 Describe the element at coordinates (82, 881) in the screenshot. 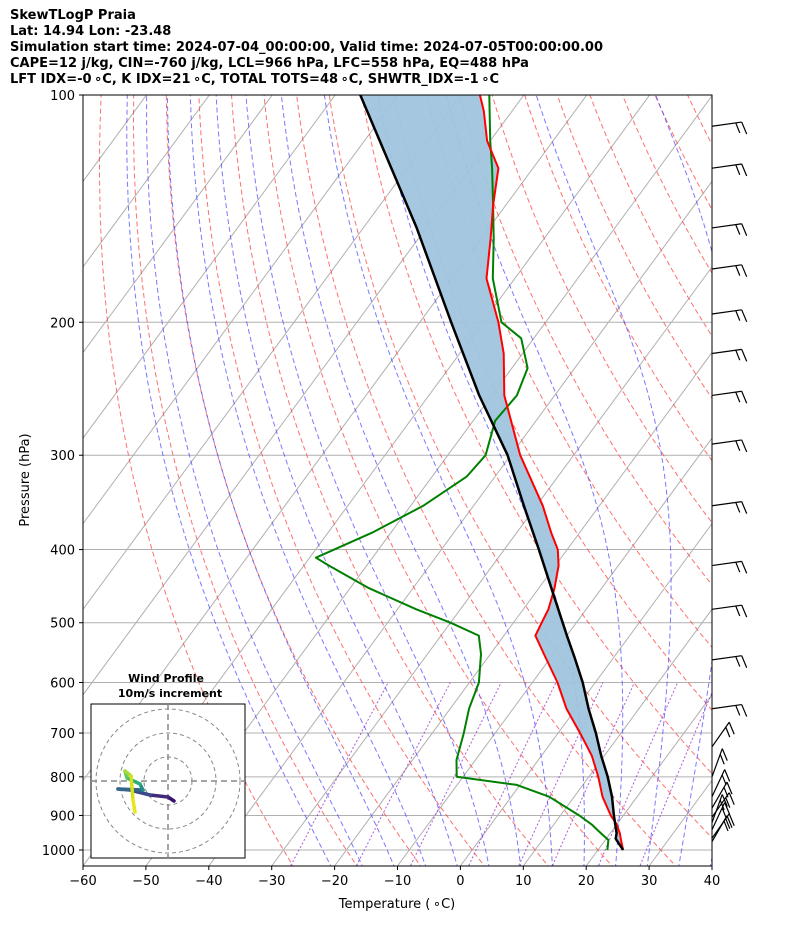

I see `x-tick-label: −60` at that location.